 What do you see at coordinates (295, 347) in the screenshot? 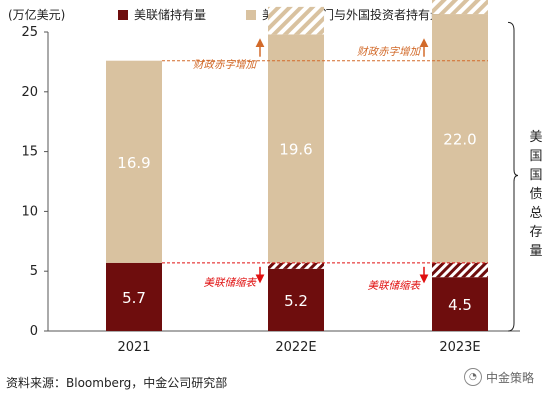
I see `x-tick-label-2022E: 2022E` at bounding box center [295, 347].